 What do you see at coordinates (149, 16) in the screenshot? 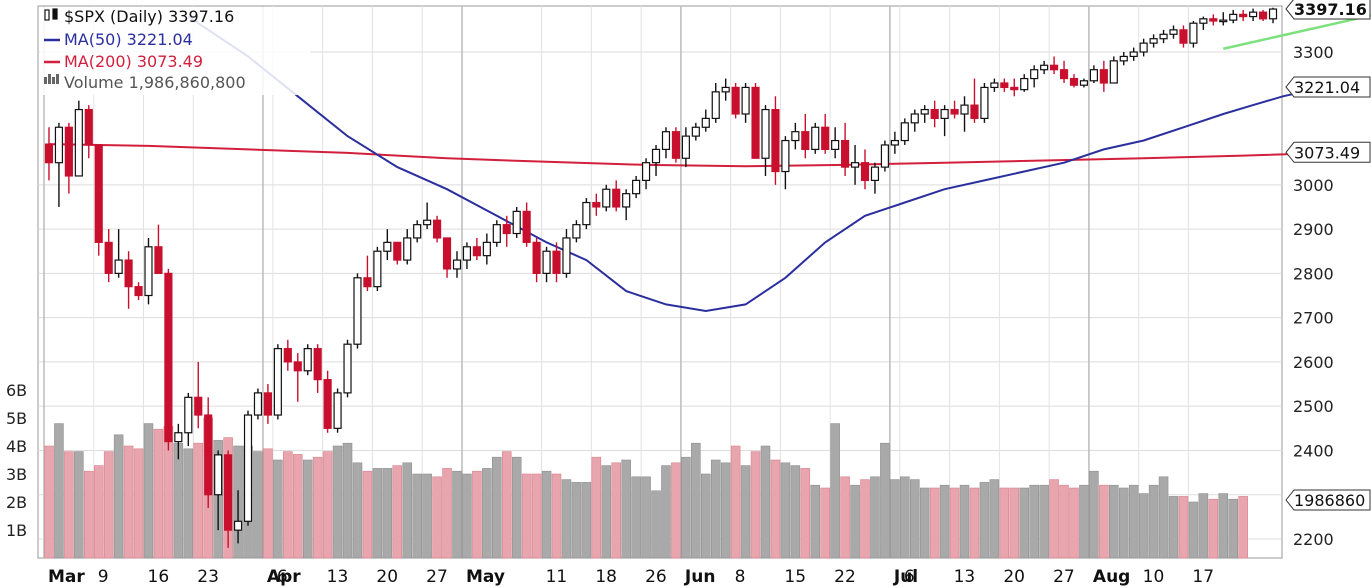
I see `legend-label: $SPX (Daily) 3397.16` at bounding box center [149, 16].